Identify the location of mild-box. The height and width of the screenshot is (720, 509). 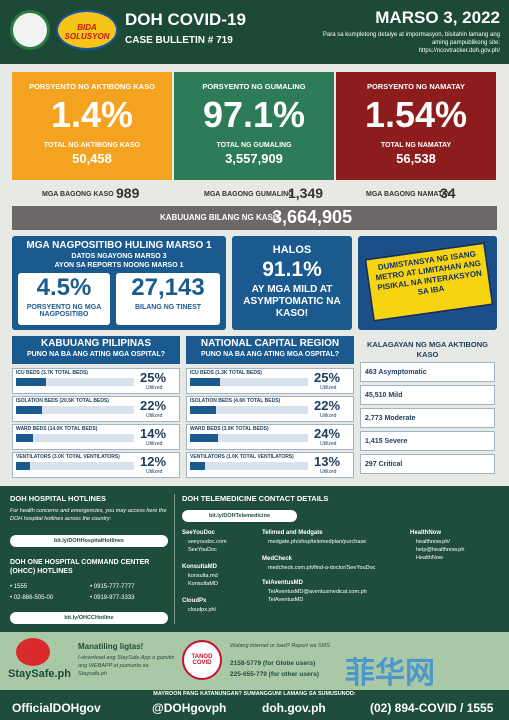
(292, 283).